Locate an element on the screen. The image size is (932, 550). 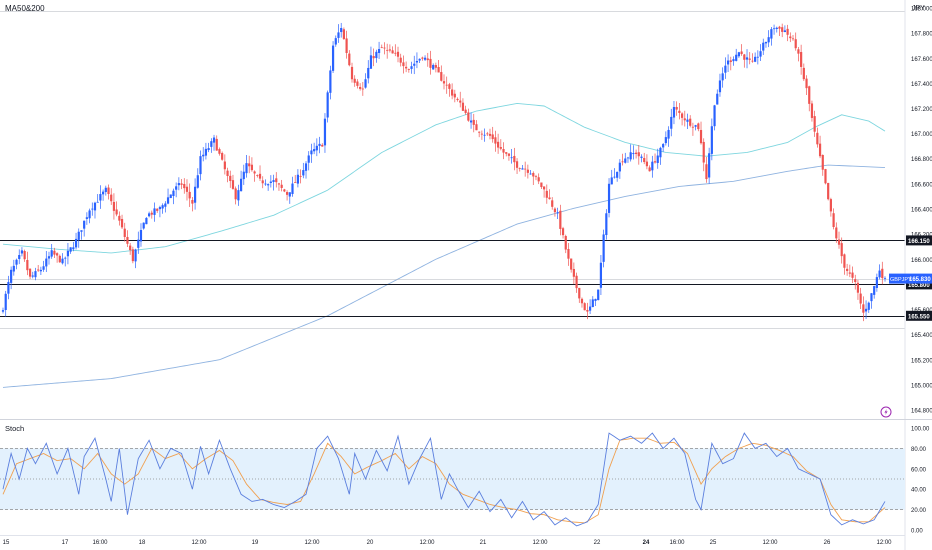
lightning-icon is located at coordinates (886, 412).